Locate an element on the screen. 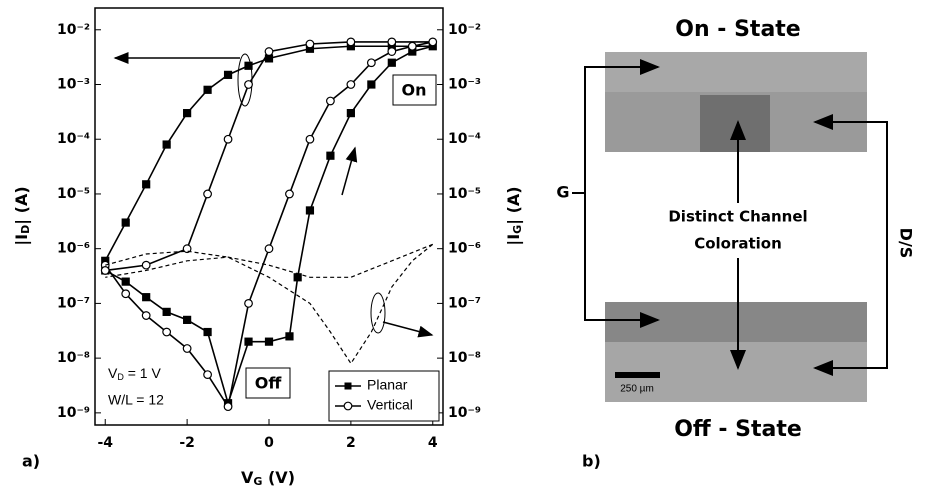  y2-tick-label: 10⁻⁴ is located at coordinates (464, 139).